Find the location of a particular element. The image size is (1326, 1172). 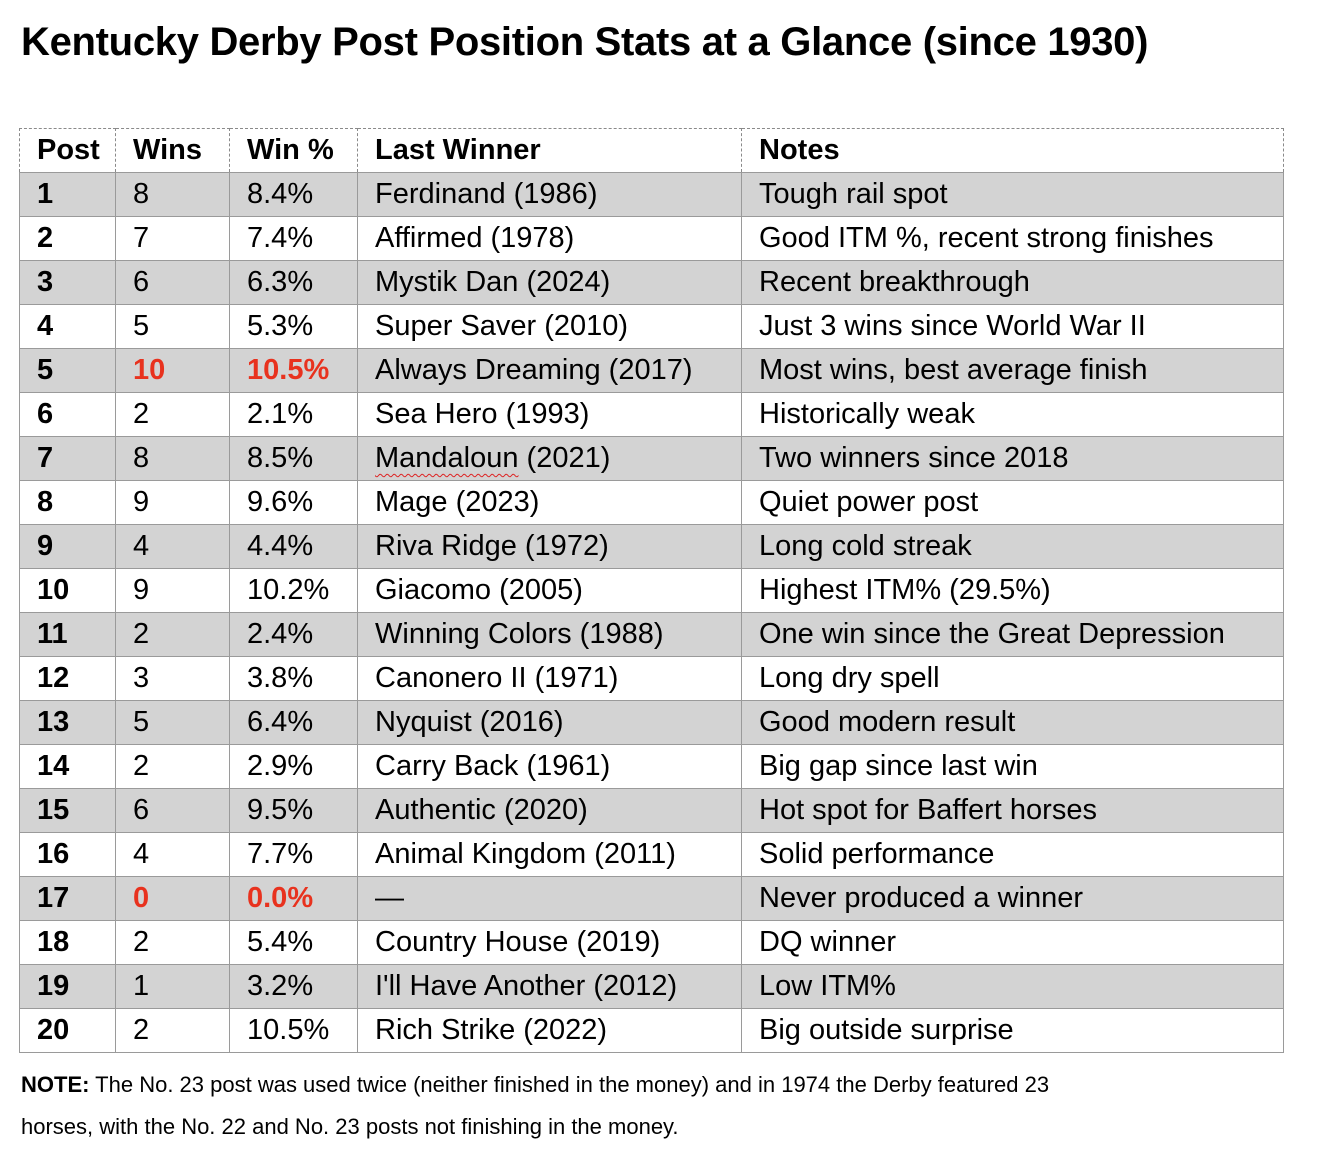

cell-win-pct: 8.4% is located at coordinates (293, 194).